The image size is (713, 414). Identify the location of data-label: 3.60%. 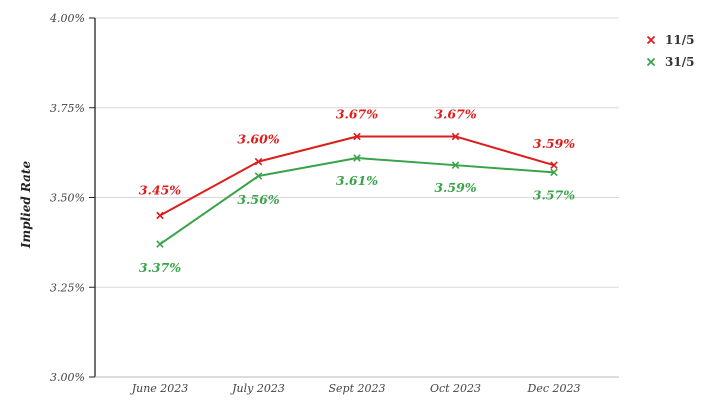
(258, 139).